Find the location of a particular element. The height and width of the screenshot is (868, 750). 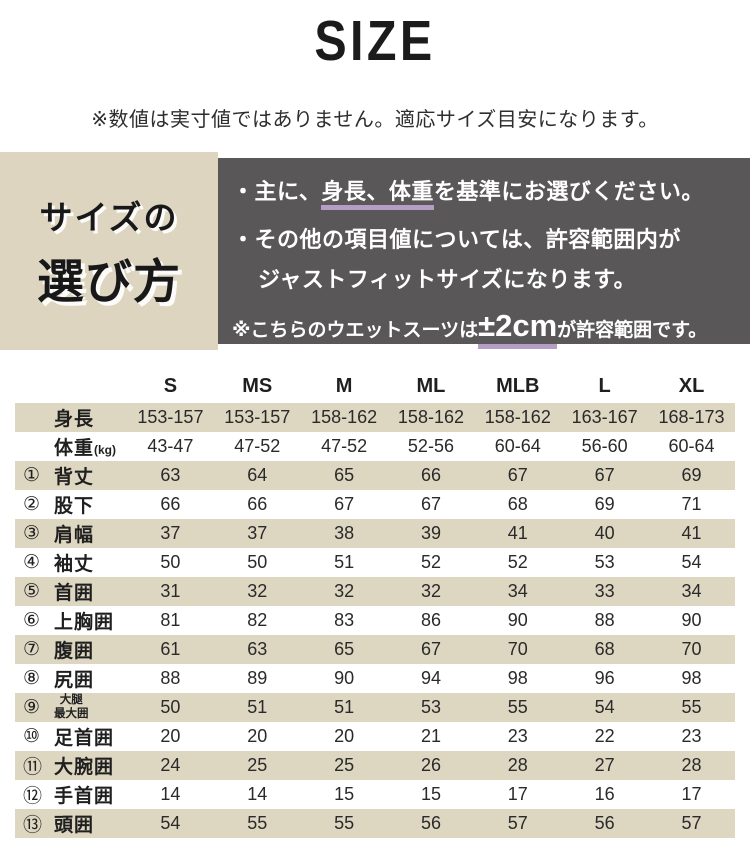

measurement-label: 背丈 is located at coordinates (74, 477).